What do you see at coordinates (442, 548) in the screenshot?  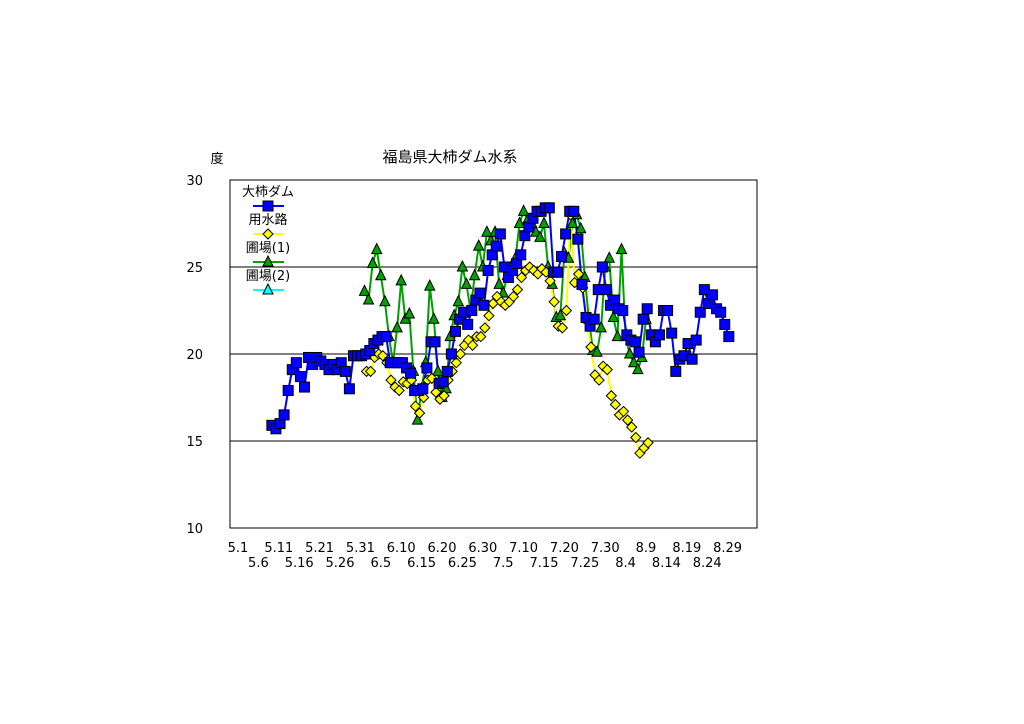 I see `x-tick-label: 6.20` at bounding box center [442, 548].